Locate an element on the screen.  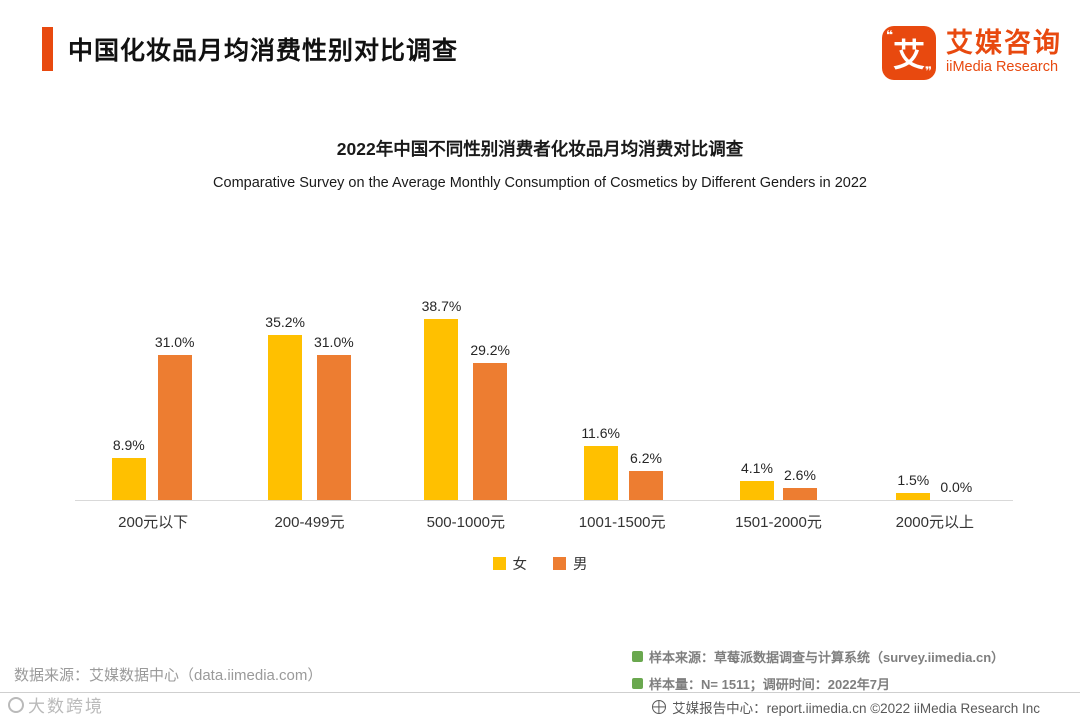
logo-name-cn: 艾媒咨询 is located at coordinates (1004, 43).